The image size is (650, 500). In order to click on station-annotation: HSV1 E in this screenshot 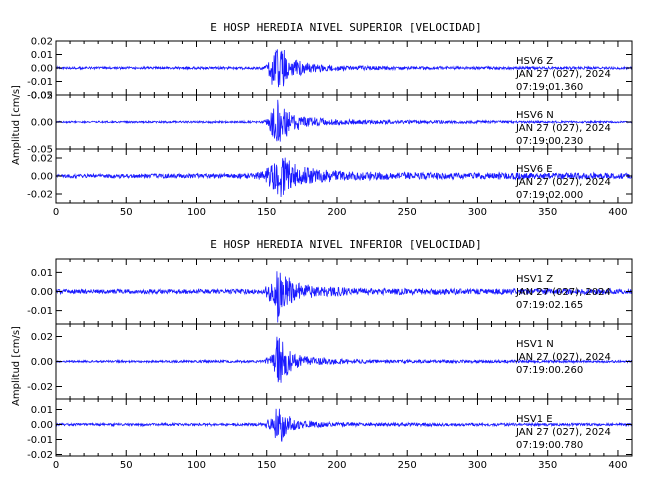, I will do `click(534, 419)`.